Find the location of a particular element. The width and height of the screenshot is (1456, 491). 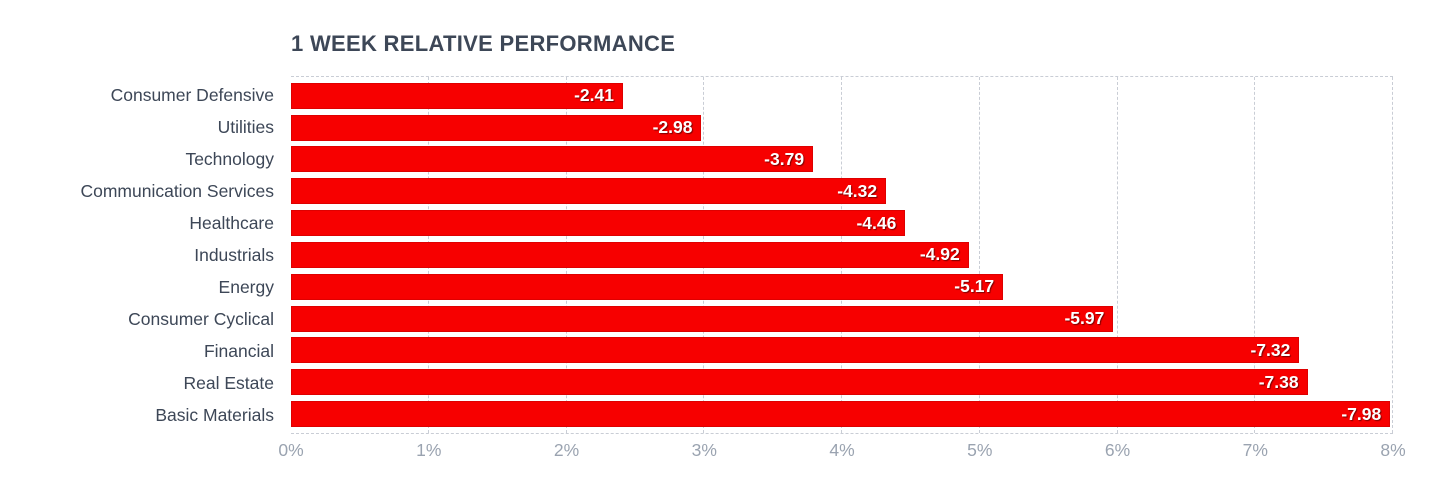

category-label: Energy is located at coordinates (246, 287).